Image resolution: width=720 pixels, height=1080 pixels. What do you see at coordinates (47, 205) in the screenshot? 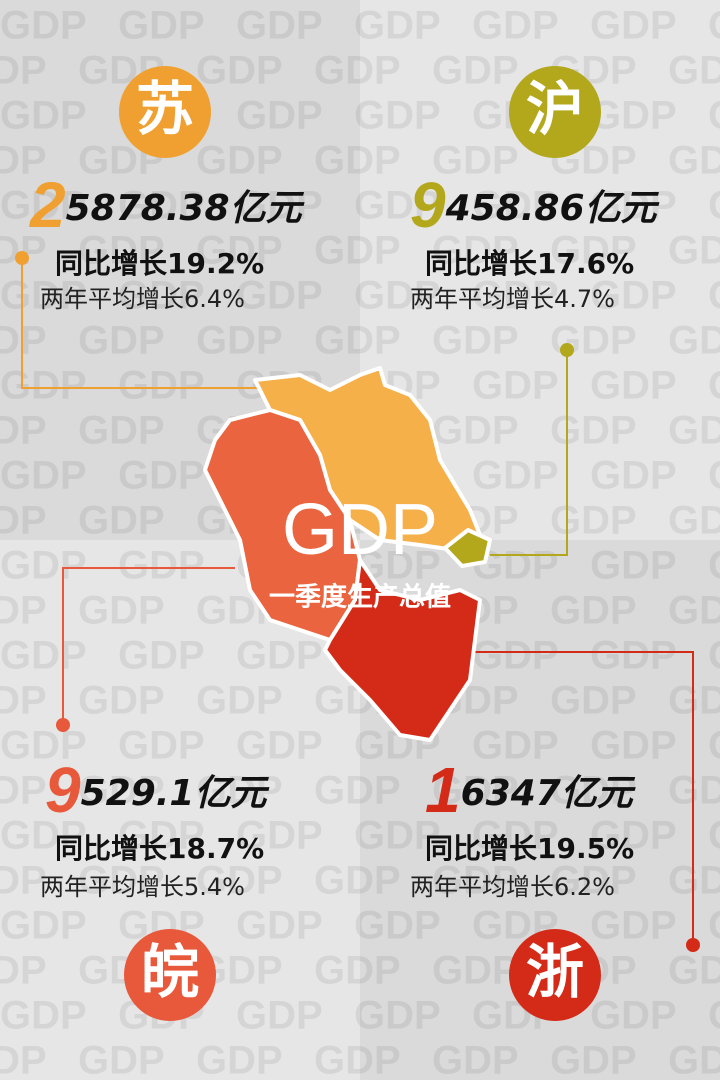
I see `value-lead: 2` at bounding box center [47, 205].